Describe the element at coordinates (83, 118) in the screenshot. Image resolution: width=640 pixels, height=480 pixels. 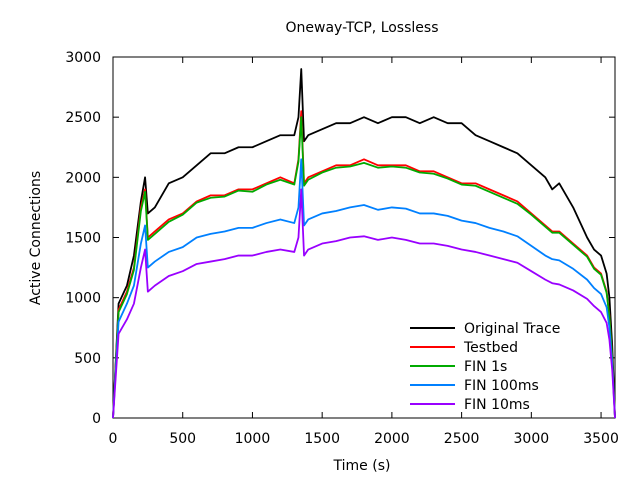
I see `y-tick-label: 2500` at that location.